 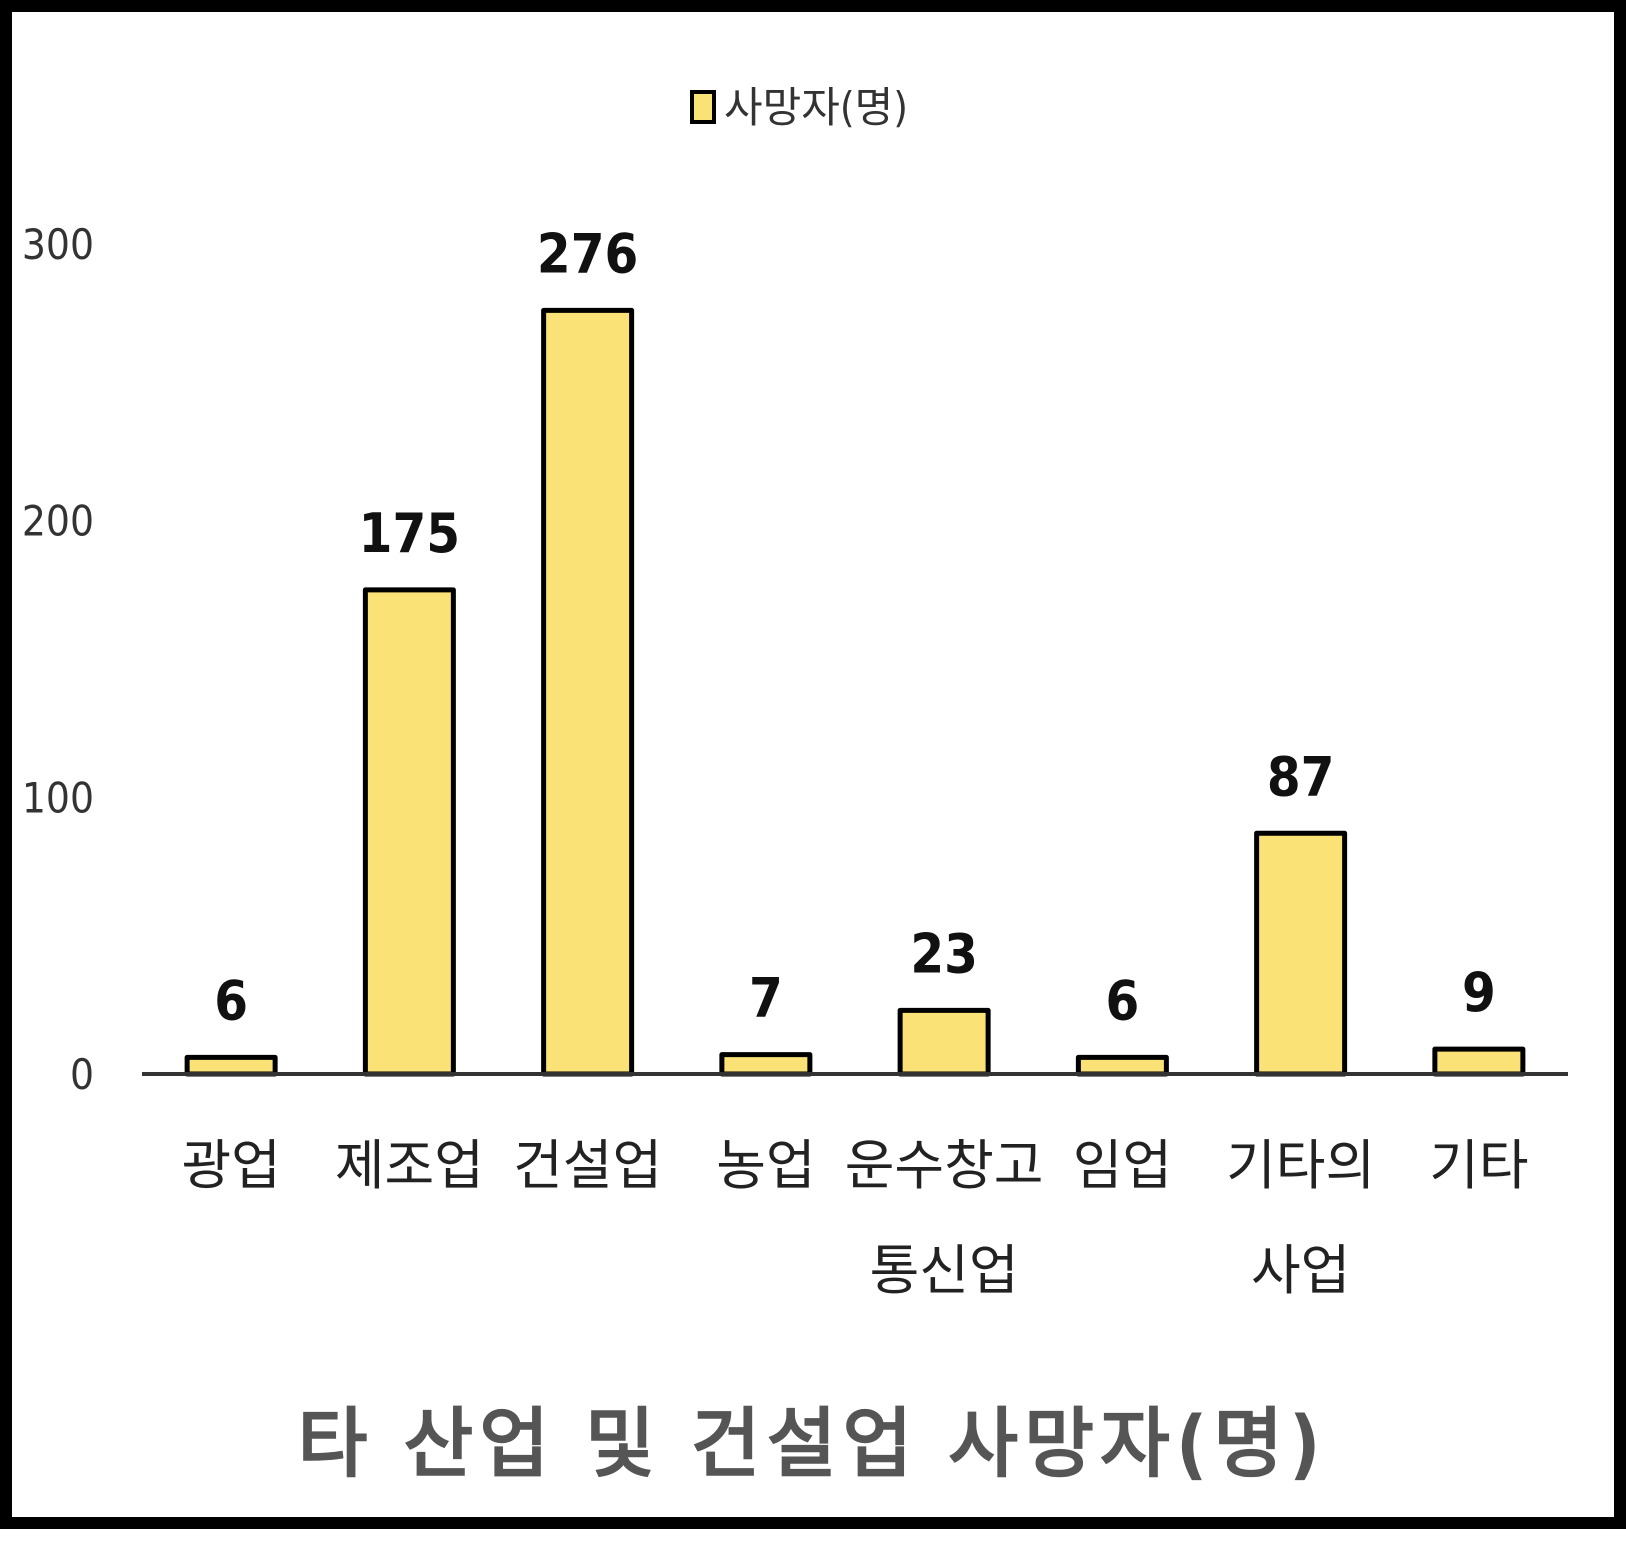 What do you see at coordinates (1300, 1218) in the screenshot?
I see `x-category-label: 기타의 사업` at bounding box center [1300, 1218].